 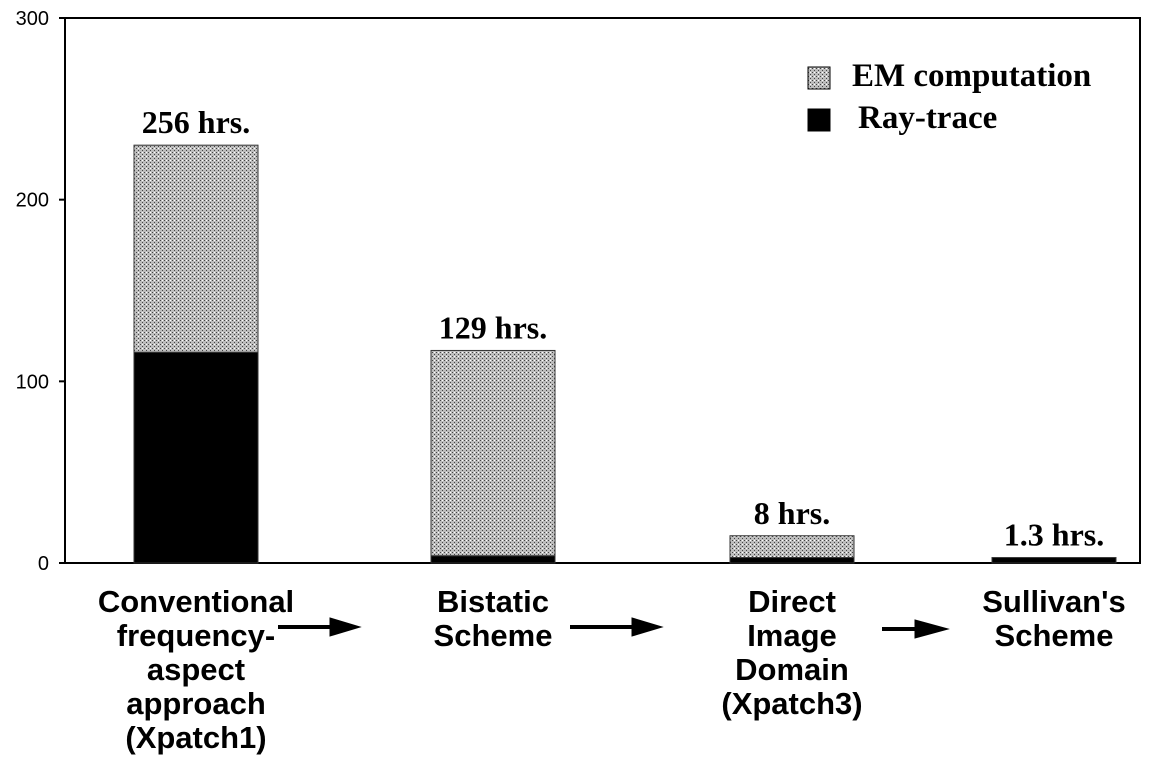 What do you see at coordinates (43, 564) in the screenshot?
I see `y-tick-label: 0` at bounding box center [43, 564].